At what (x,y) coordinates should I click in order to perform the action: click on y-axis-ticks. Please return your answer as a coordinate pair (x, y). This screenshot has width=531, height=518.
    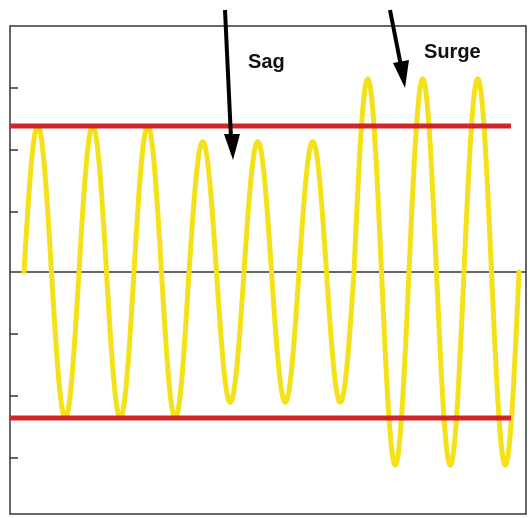
    Looking at the image, I should click on (14, 273).